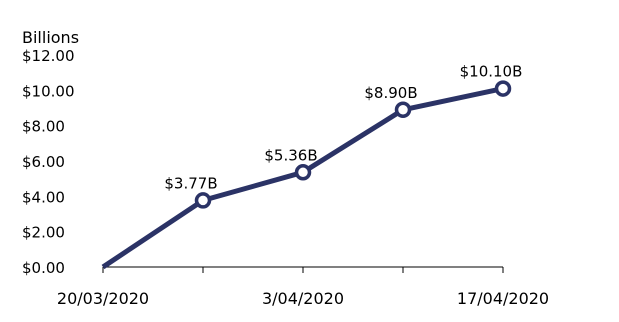 Image resolution: width=619 pixels, height=322 pixels. What do you see at coordinates (390, 93) in the screenshot?
I see `data-label: $8.90B` at bounding box center [390, 93].